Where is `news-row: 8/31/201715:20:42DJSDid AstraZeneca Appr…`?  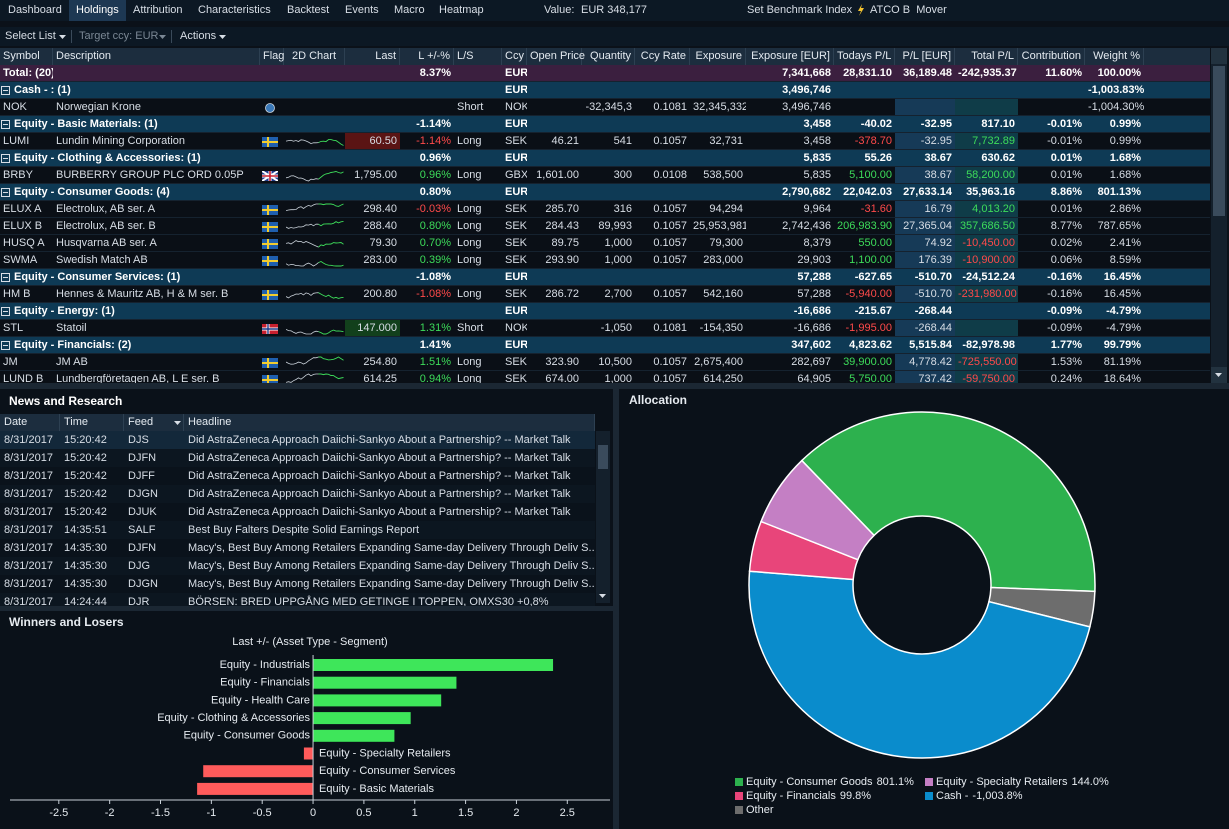 news-row: 8/31/201715:20:42DJSDid AstraZeneca Appr… is located at coordinates (297, 440).